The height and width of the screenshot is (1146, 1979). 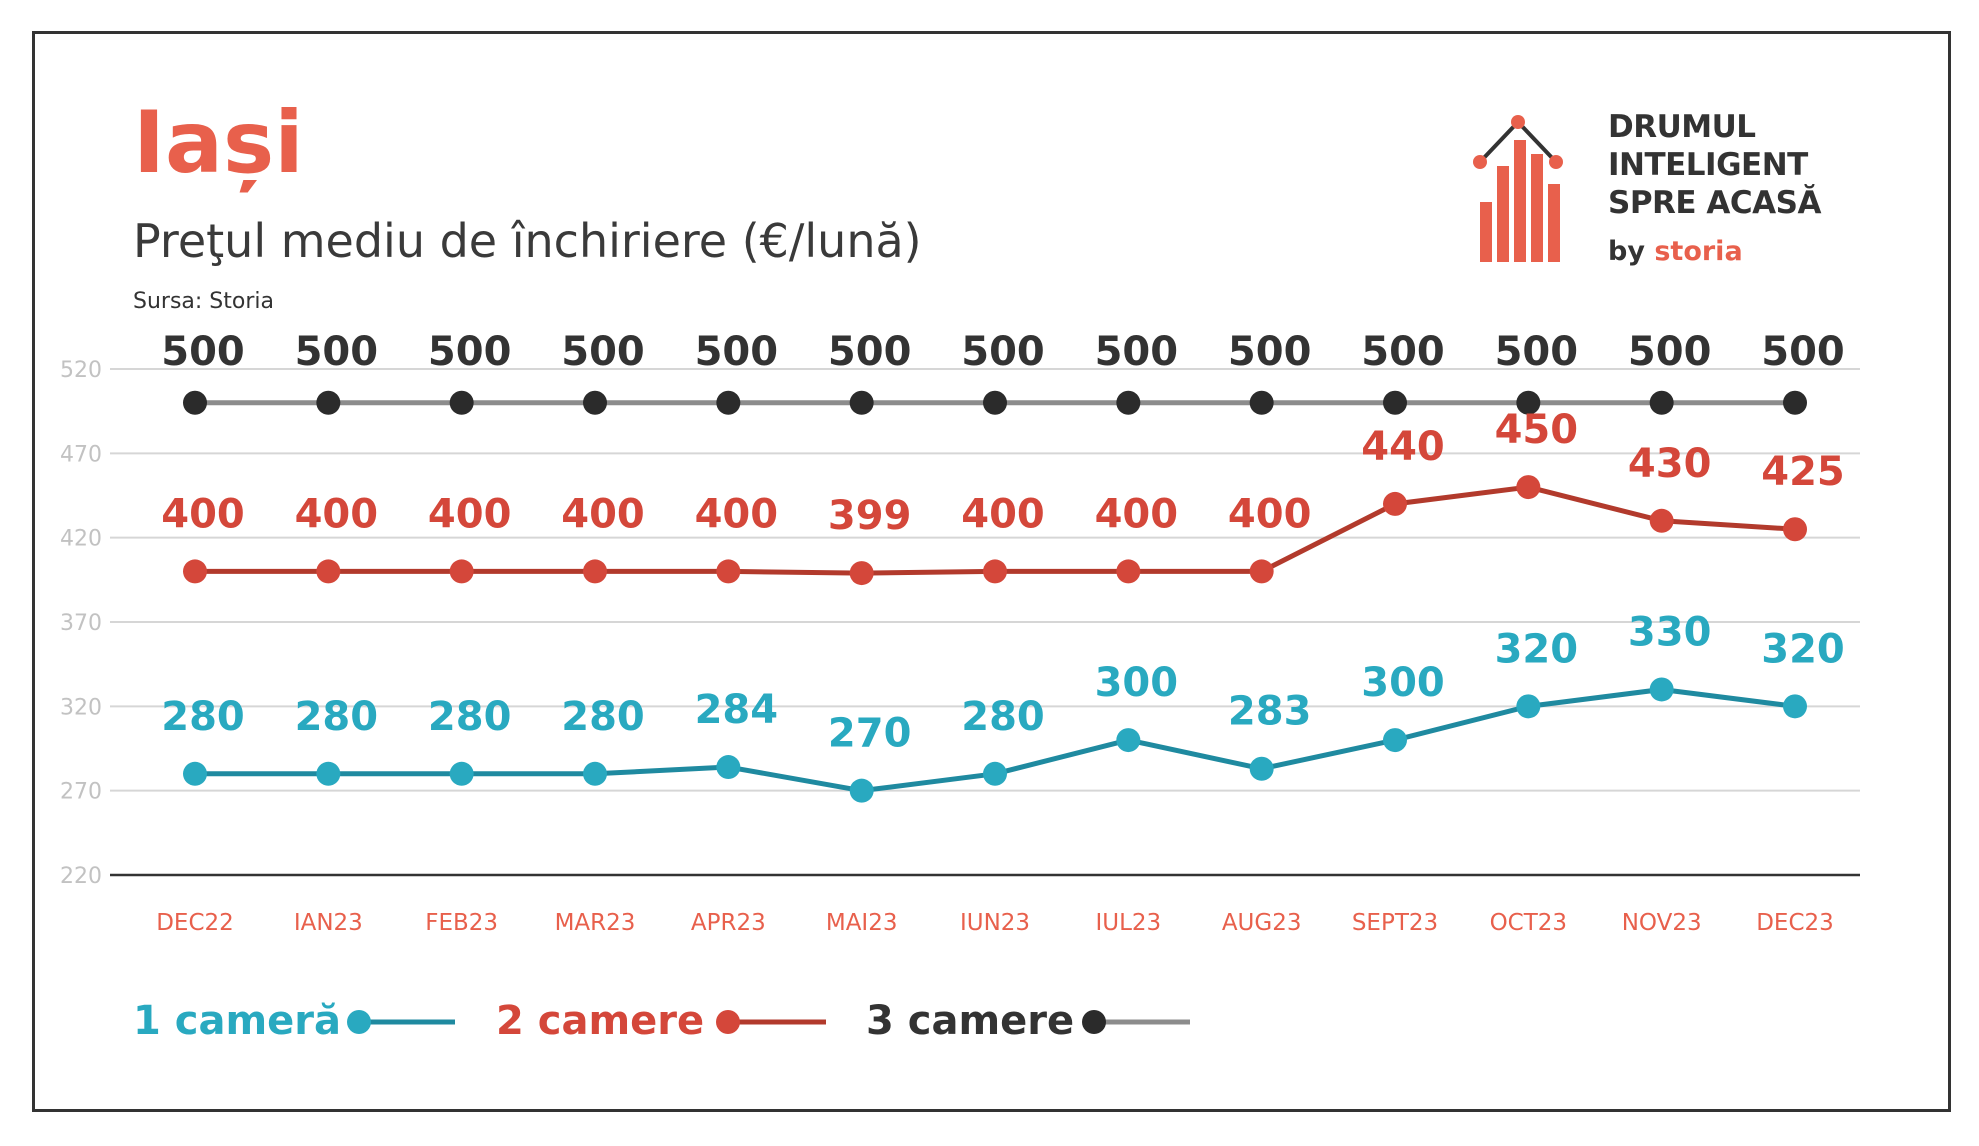 What do you see at coordinates (461, 923) in the screenshot?
I see `x-tick-label: FEB23` at bounding box center [461, 923].